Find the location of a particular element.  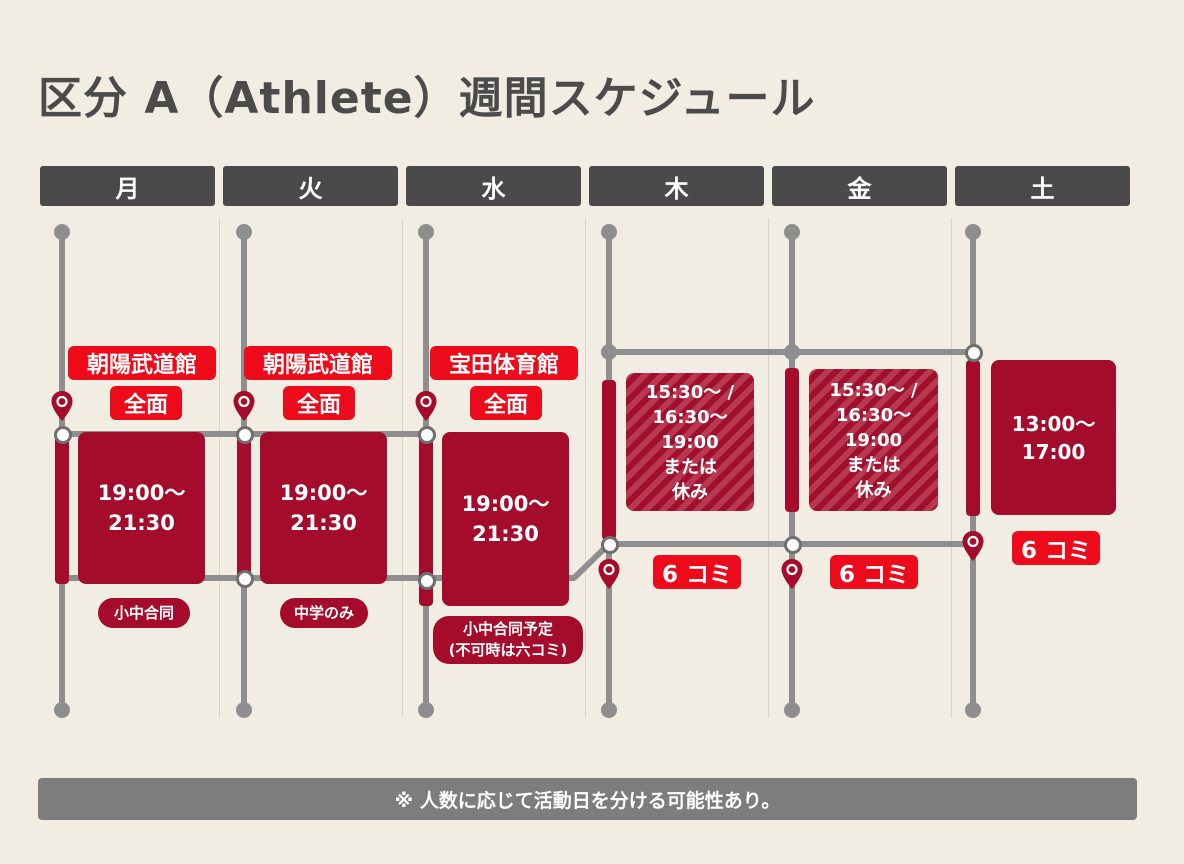

activity-bar-mon is located at coordinates (62, 507).